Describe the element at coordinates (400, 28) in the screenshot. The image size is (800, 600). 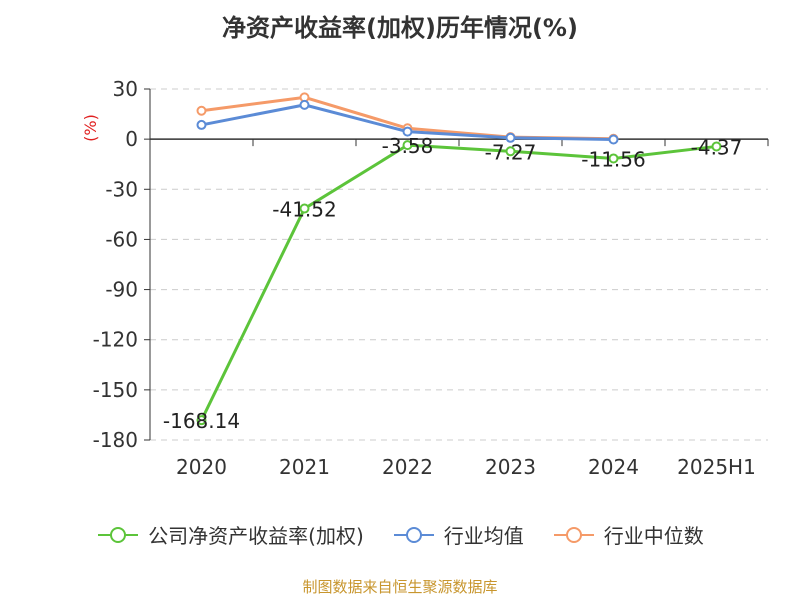
I see `chart-title: 净资产收益率(加权)历年情况(%)` at that location.